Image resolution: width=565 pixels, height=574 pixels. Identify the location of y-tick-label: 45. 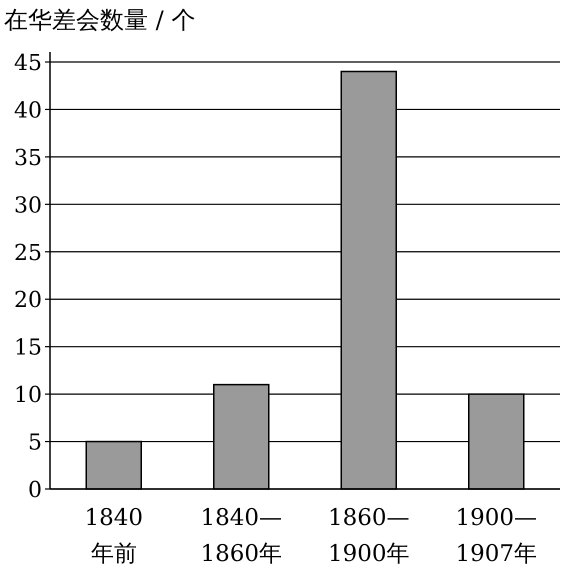
(28, 63).